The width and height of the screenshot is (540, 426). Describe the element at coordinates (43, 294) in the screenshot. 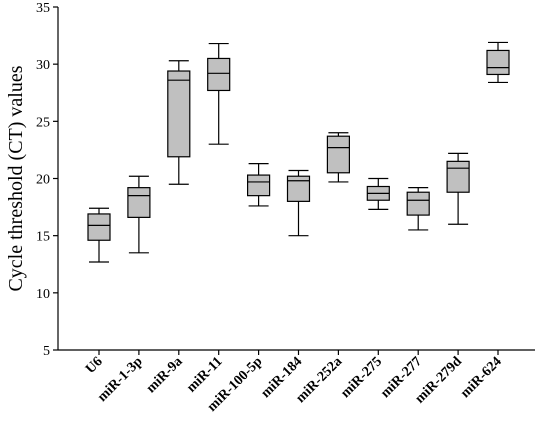

I see `y-tick-label: 10` at that location.